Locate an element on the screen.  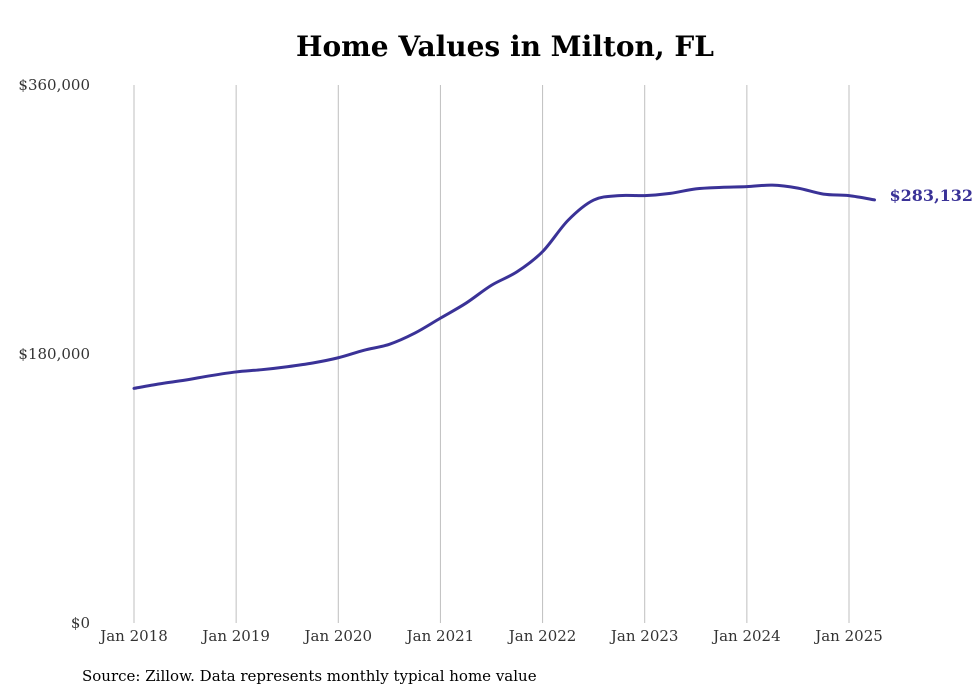
y-axis-ticks: $0 $180,000 $360,000 is located at coordinates (54, 354).